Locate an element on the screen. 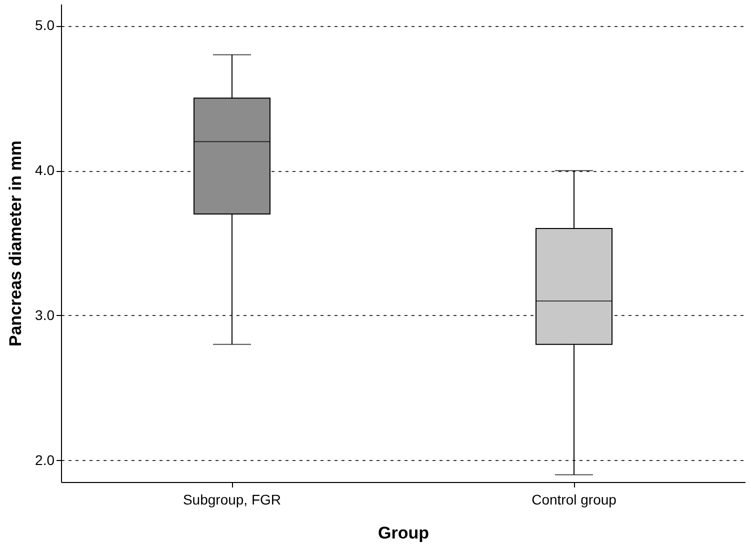 This screenshot has width=751, height=549. y-tick-label: 4.0 is located at coordinates (45, 170).